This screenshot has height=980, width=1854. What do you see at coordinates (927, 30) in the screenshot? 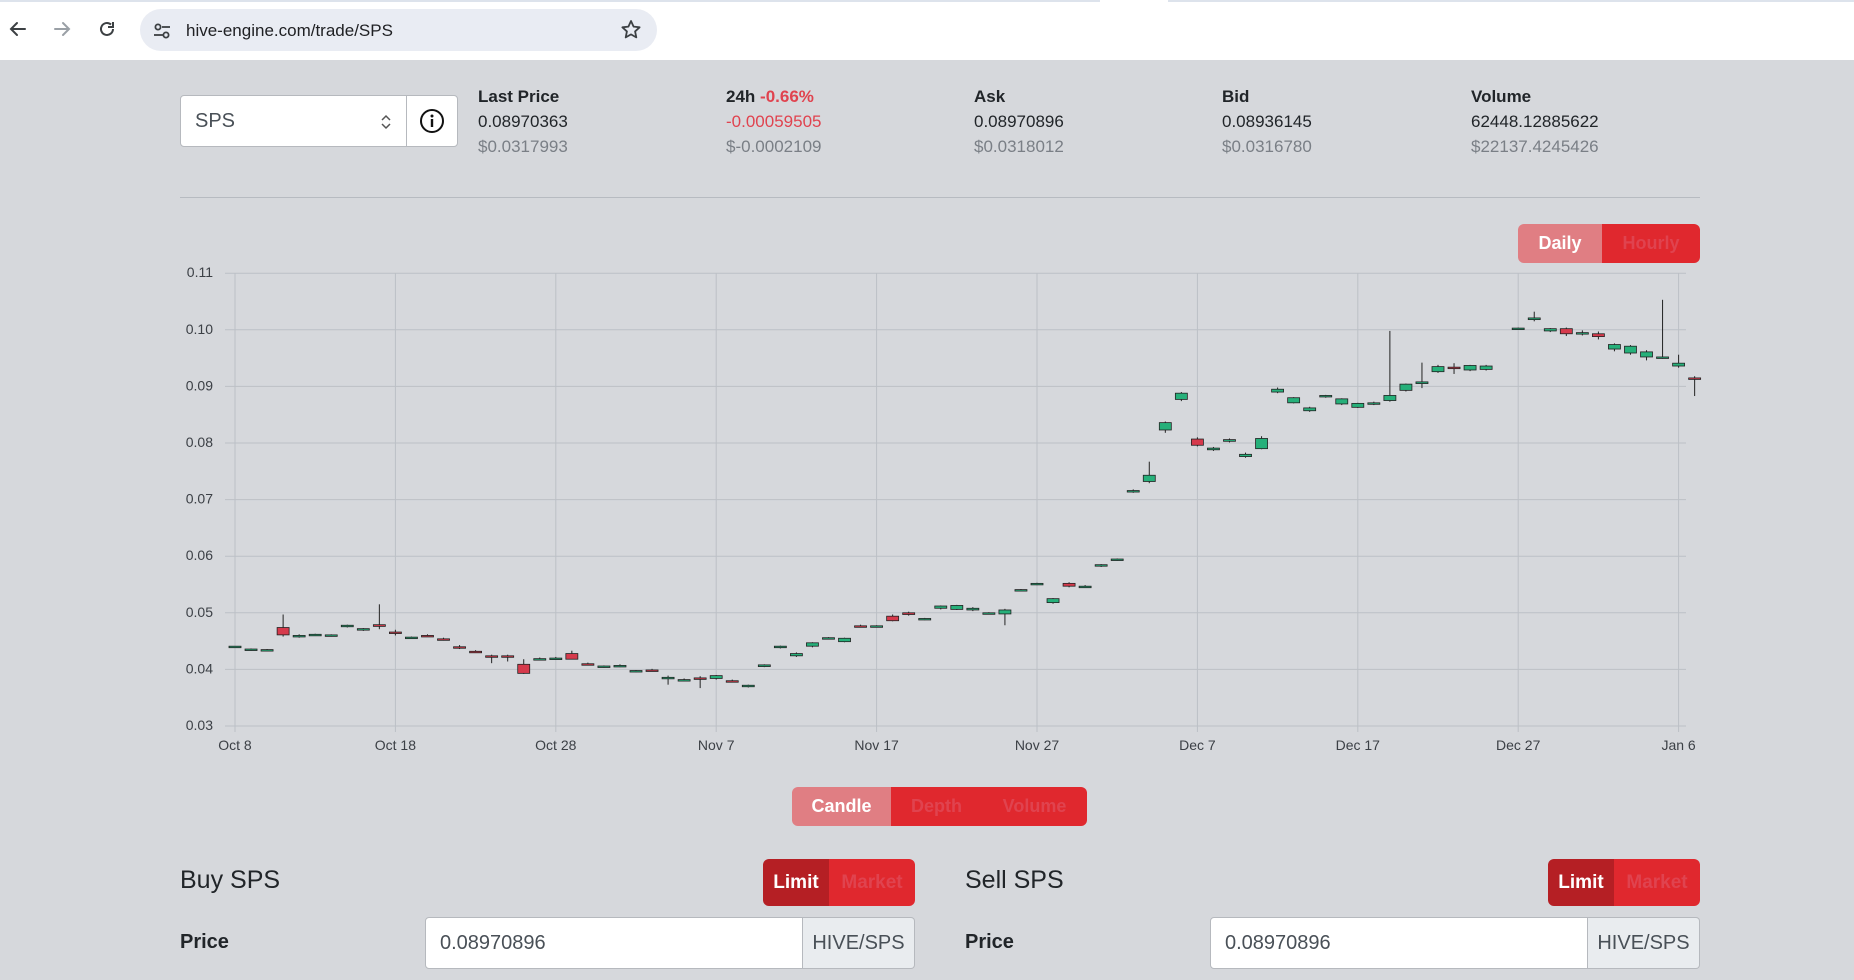
I see `browser-toolbar: hive-engine.com/trade/SPS` at bounding box center [927, 30].